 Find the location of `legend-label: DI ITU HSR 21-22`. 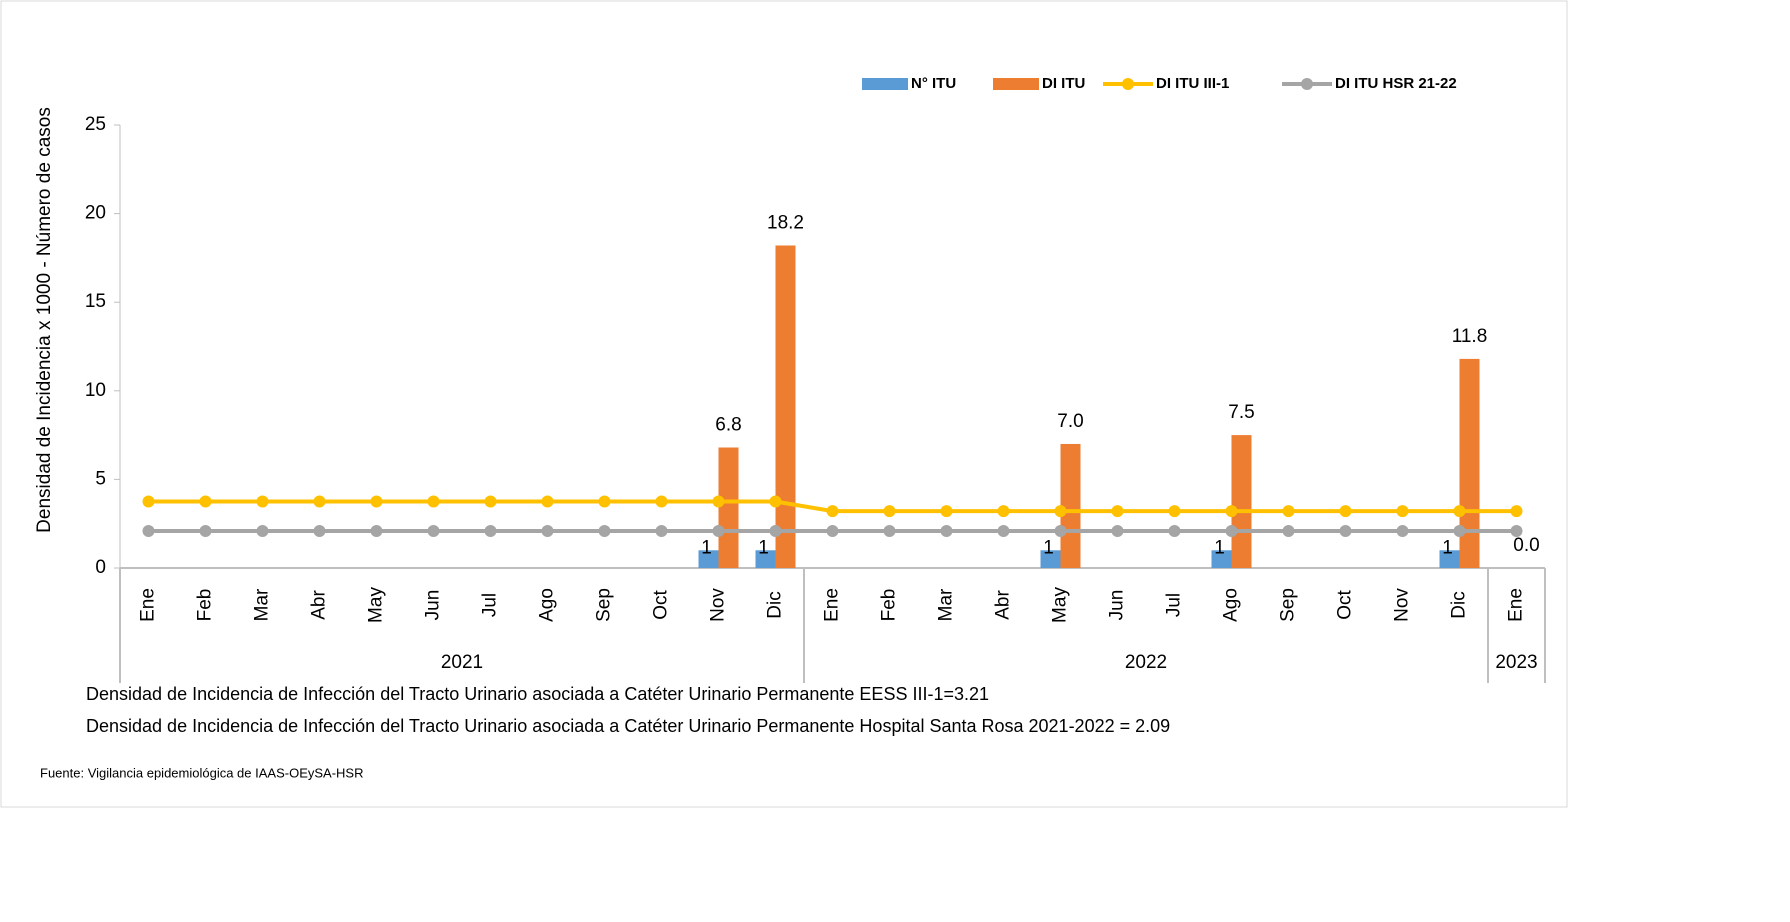

legend-label: DI ITU HSR 21-22 is located at coordinates (1396, 83).